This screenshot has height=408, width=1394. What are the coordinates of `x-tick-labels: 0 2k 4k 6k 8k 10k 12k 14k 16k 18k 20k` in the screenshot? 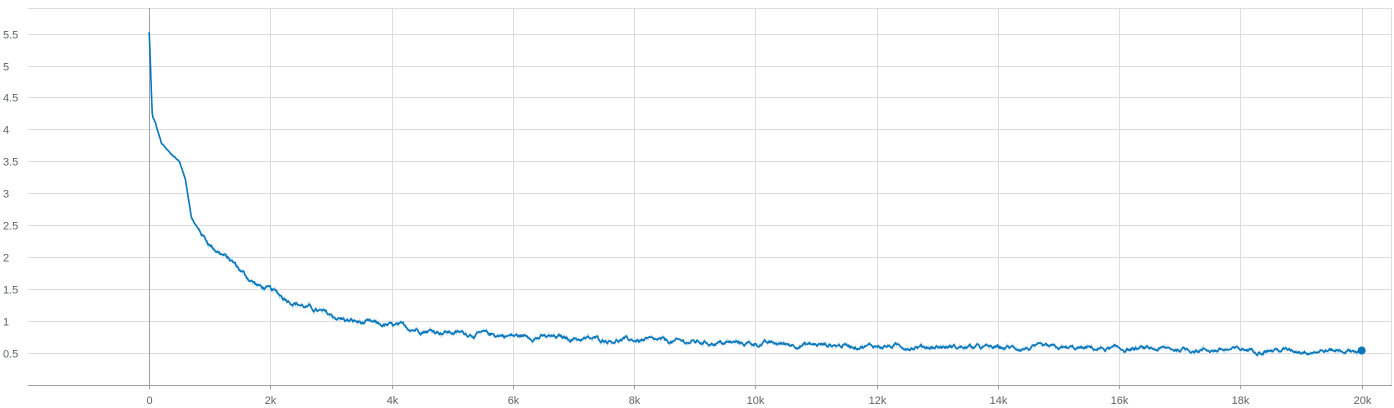 It's located at (758, 401).